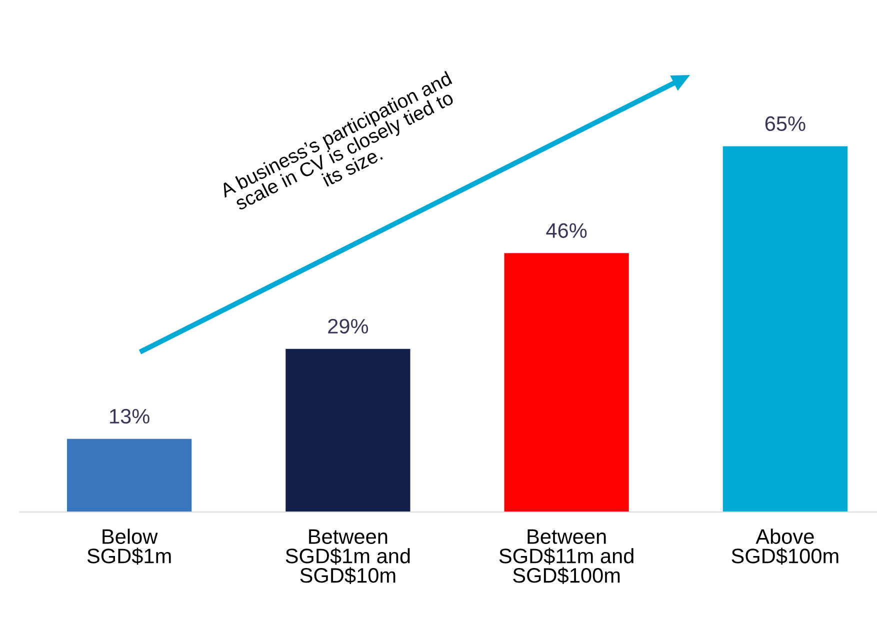 This screenshot has height=638, width=877. Describe the element at coordinates (785, 124) in the screenshot. I see `data-label: 65%` at that location.